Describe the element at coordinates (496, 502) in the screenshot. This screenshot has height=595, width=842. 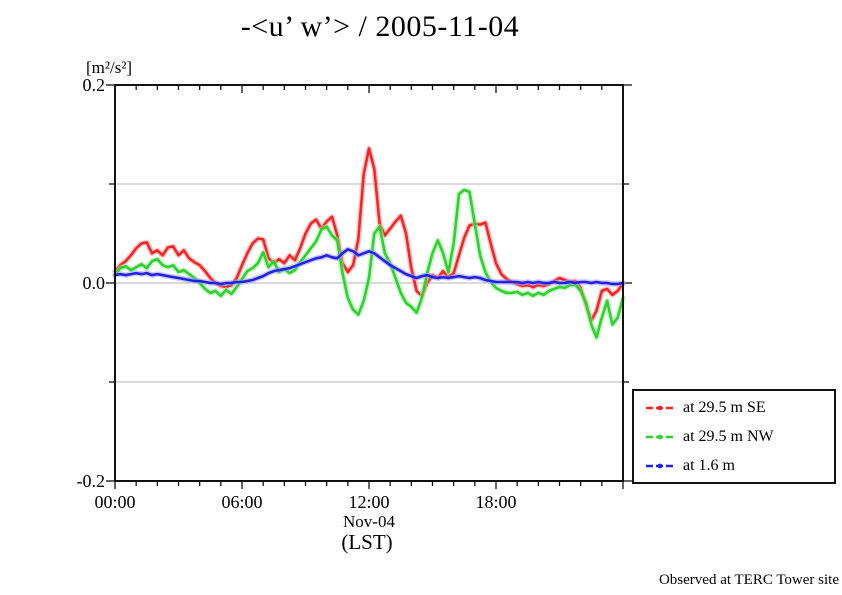
I see `x-tick-label-1800: 18:00` at that location.